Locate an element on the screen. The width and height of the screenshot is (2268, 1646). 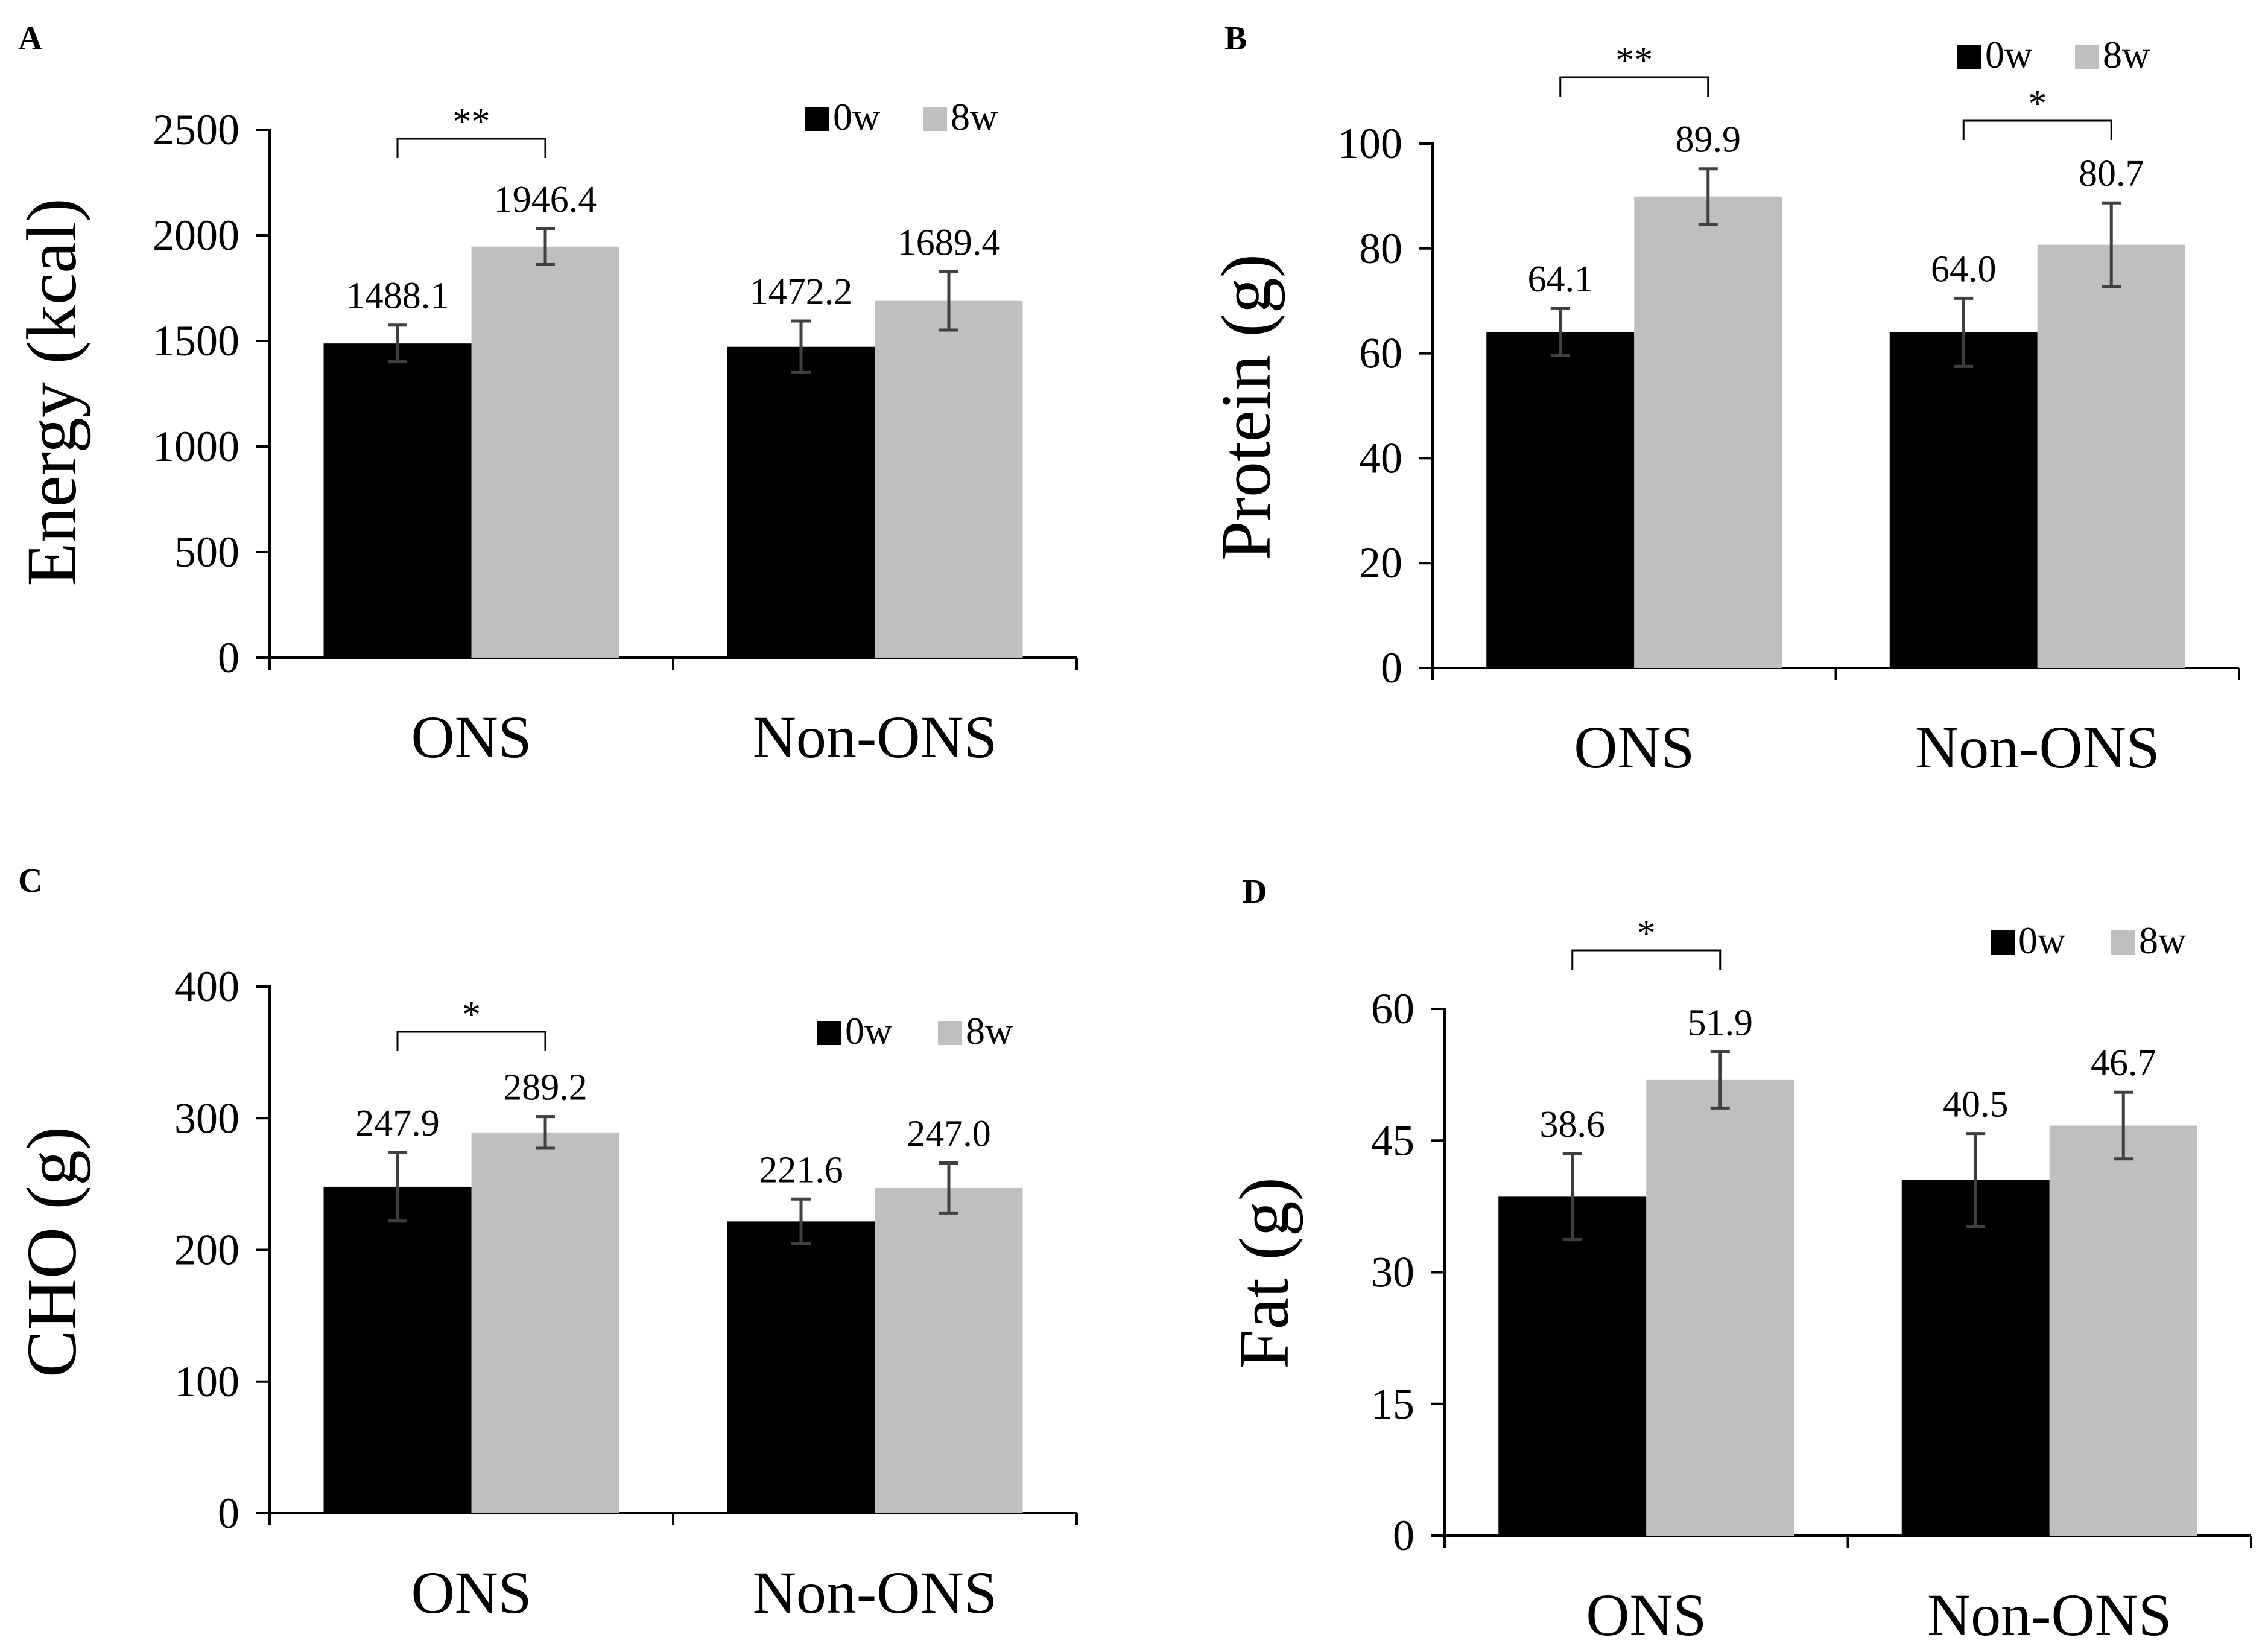
y-tick-label: 45 is located at coordinates (1392, 1140).